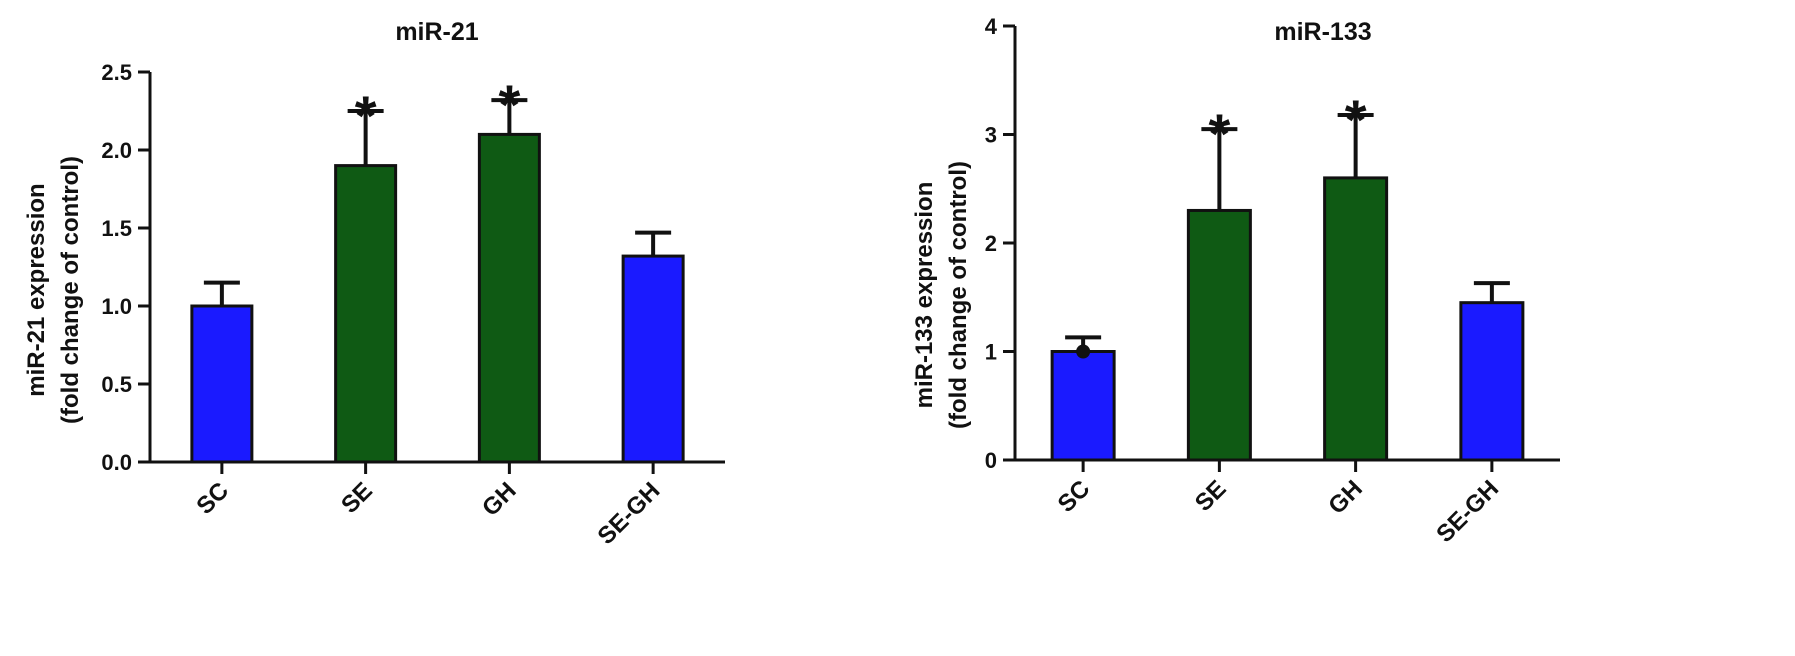  What do you see at coordinates (116, 72) in the screenshot?
I see `y-tick-label: 2.5` at bounding box center [116, 72].